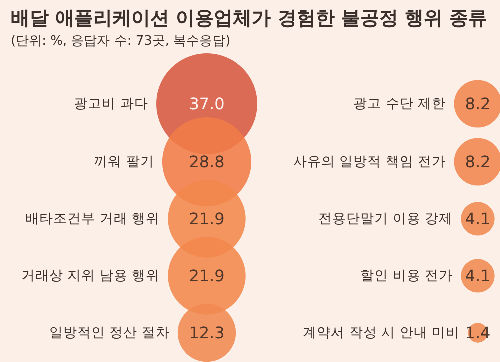 The image size is (500, 362). I want to click on category-label: 계약서 작성 시 안내 미비, so click(381, 333).